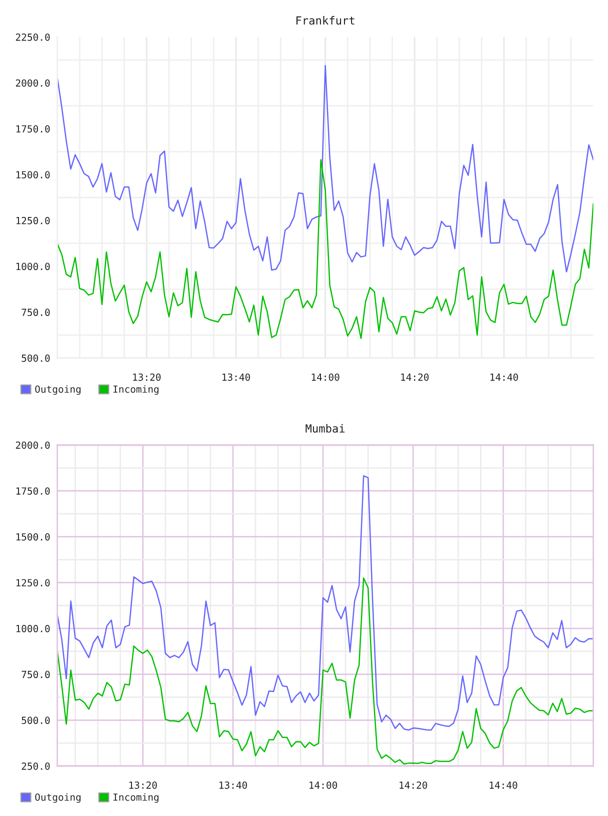 This screenshot has width=608, height=816. What do you see at coordinates (325, 428) in the screenshot?
I see `chart-title: Mumbai` at bounding box center [325, 428].